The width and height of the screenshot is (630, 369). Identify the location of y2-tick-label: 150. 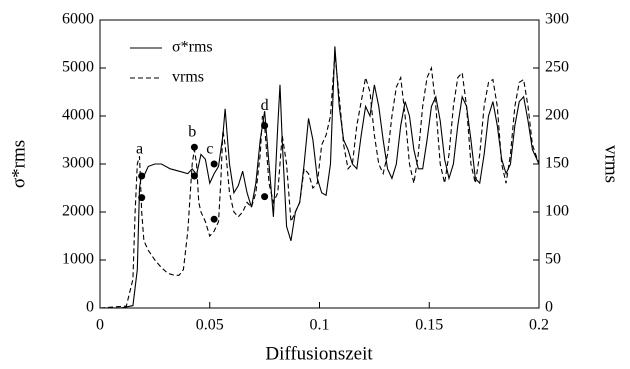
(557, 163).